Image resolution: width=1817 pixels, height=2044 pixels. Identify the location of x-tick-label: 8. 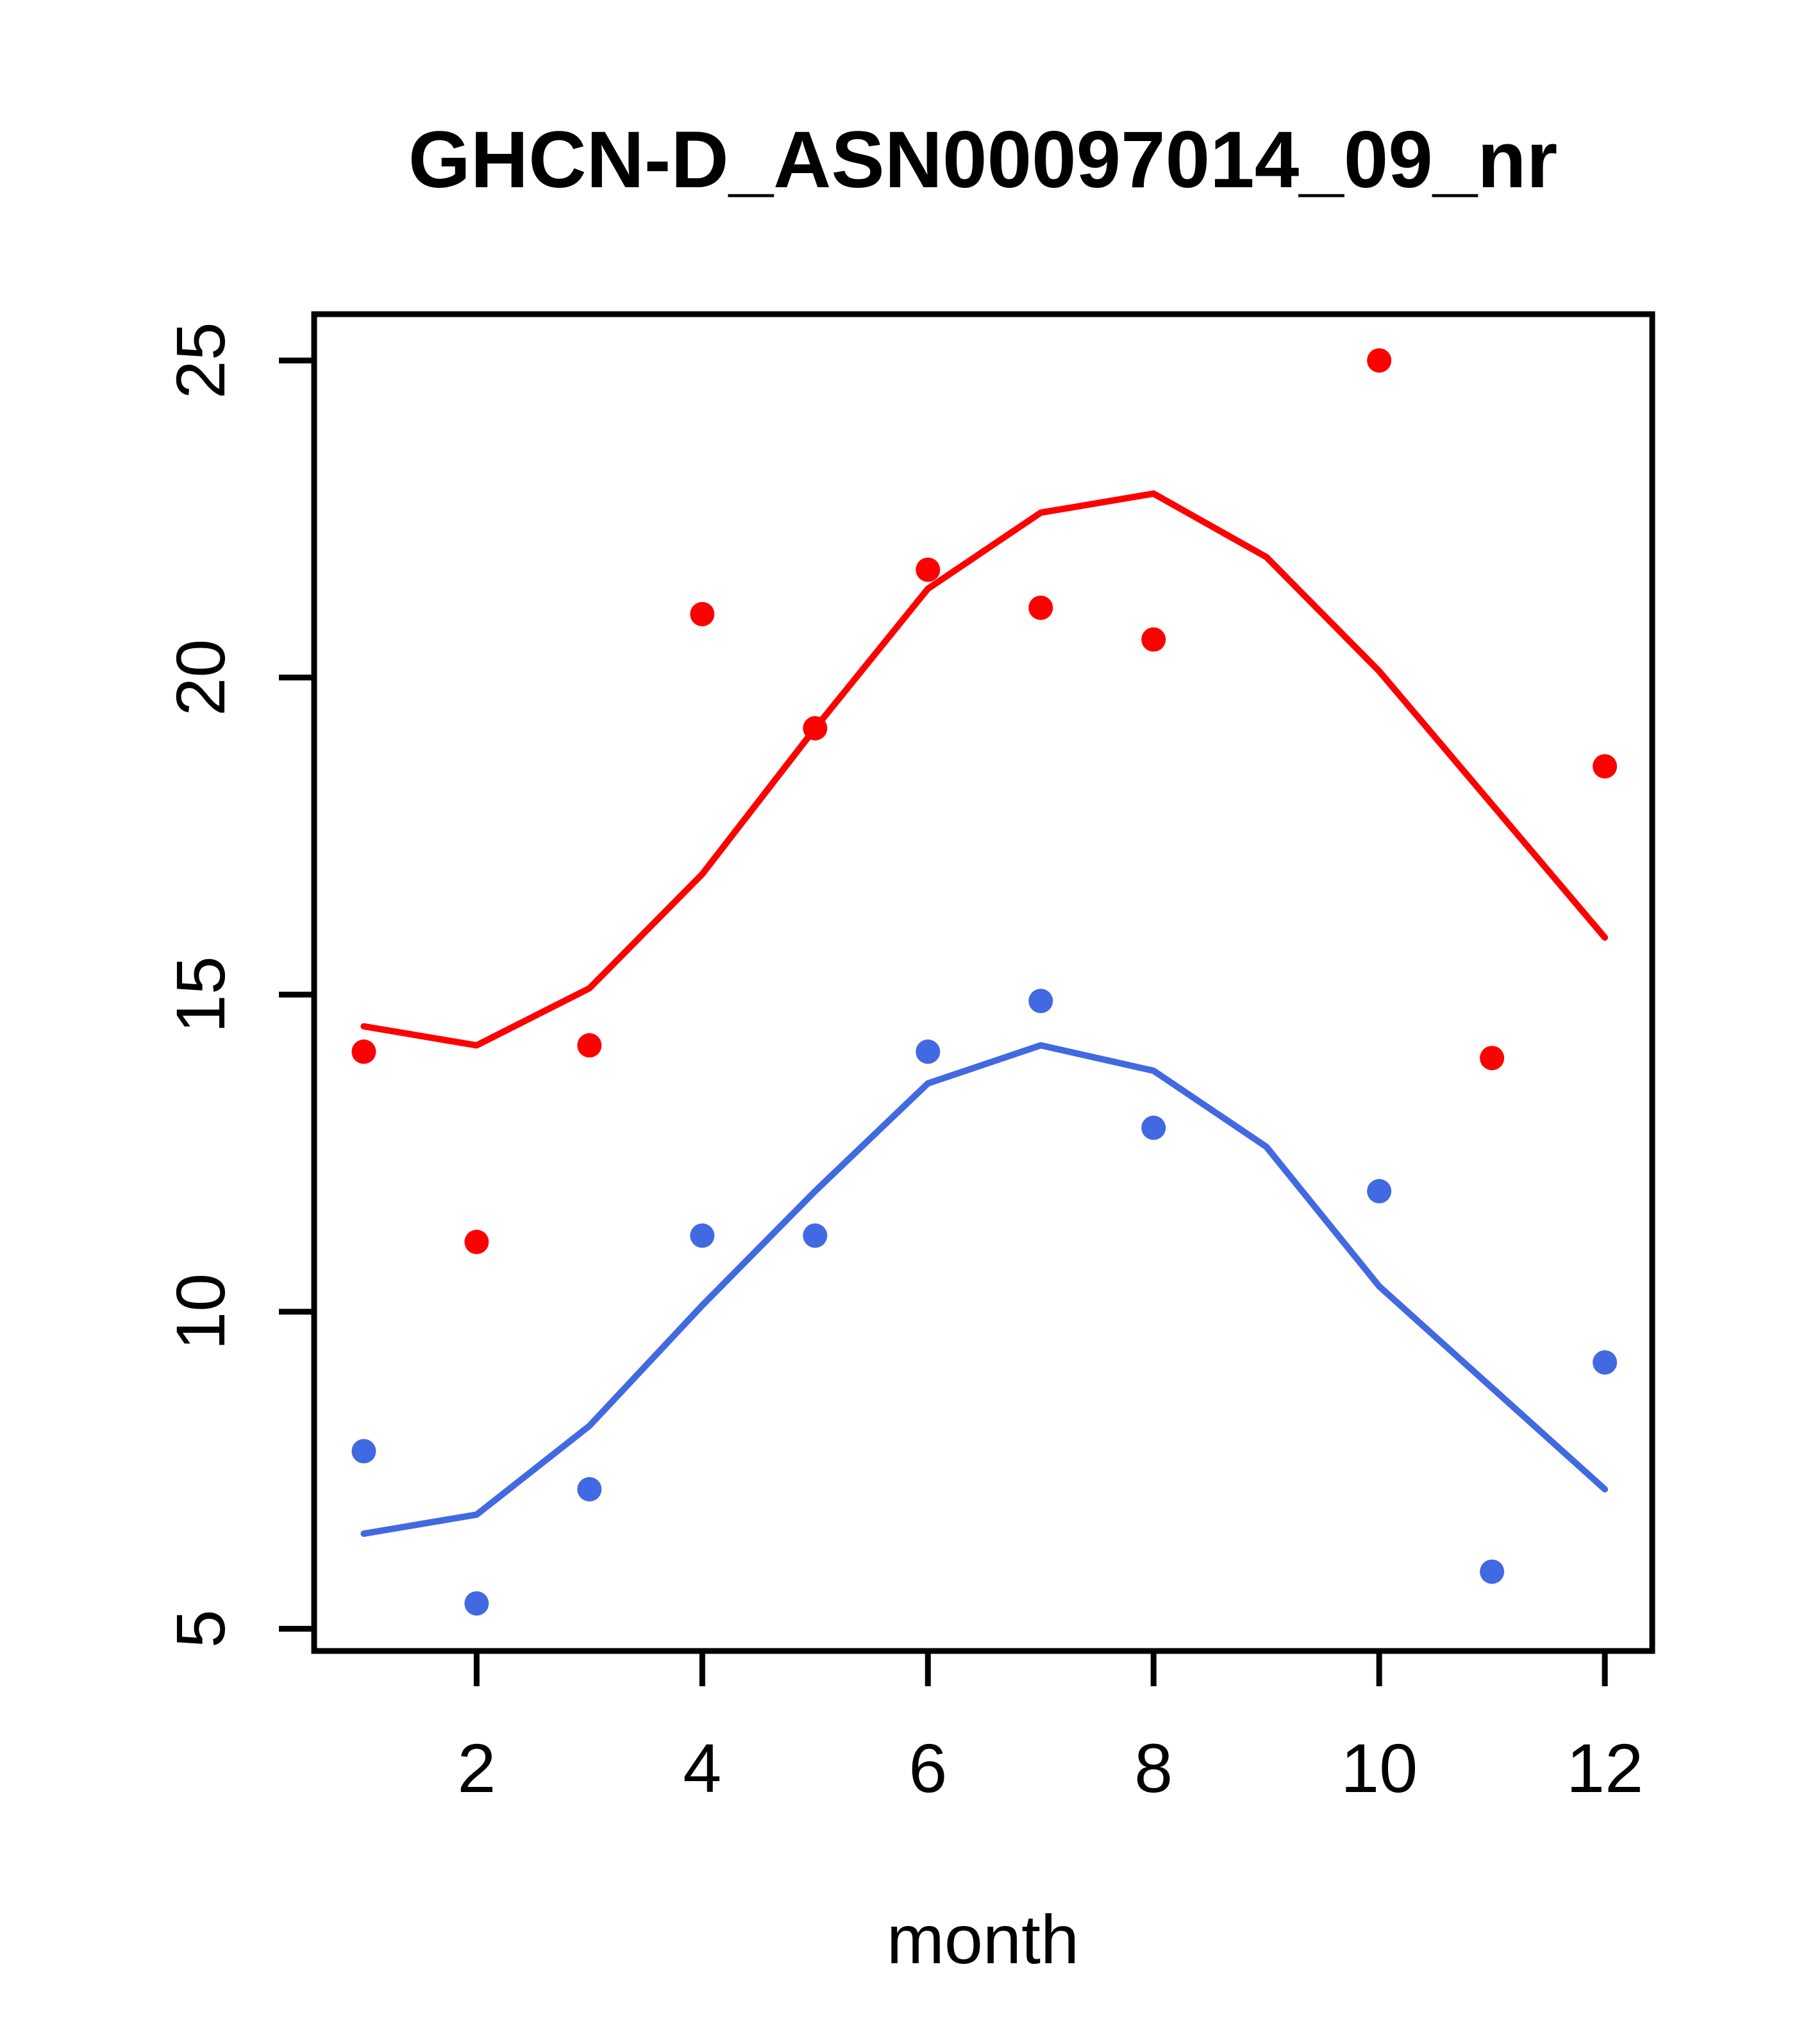
(1153, 1768).